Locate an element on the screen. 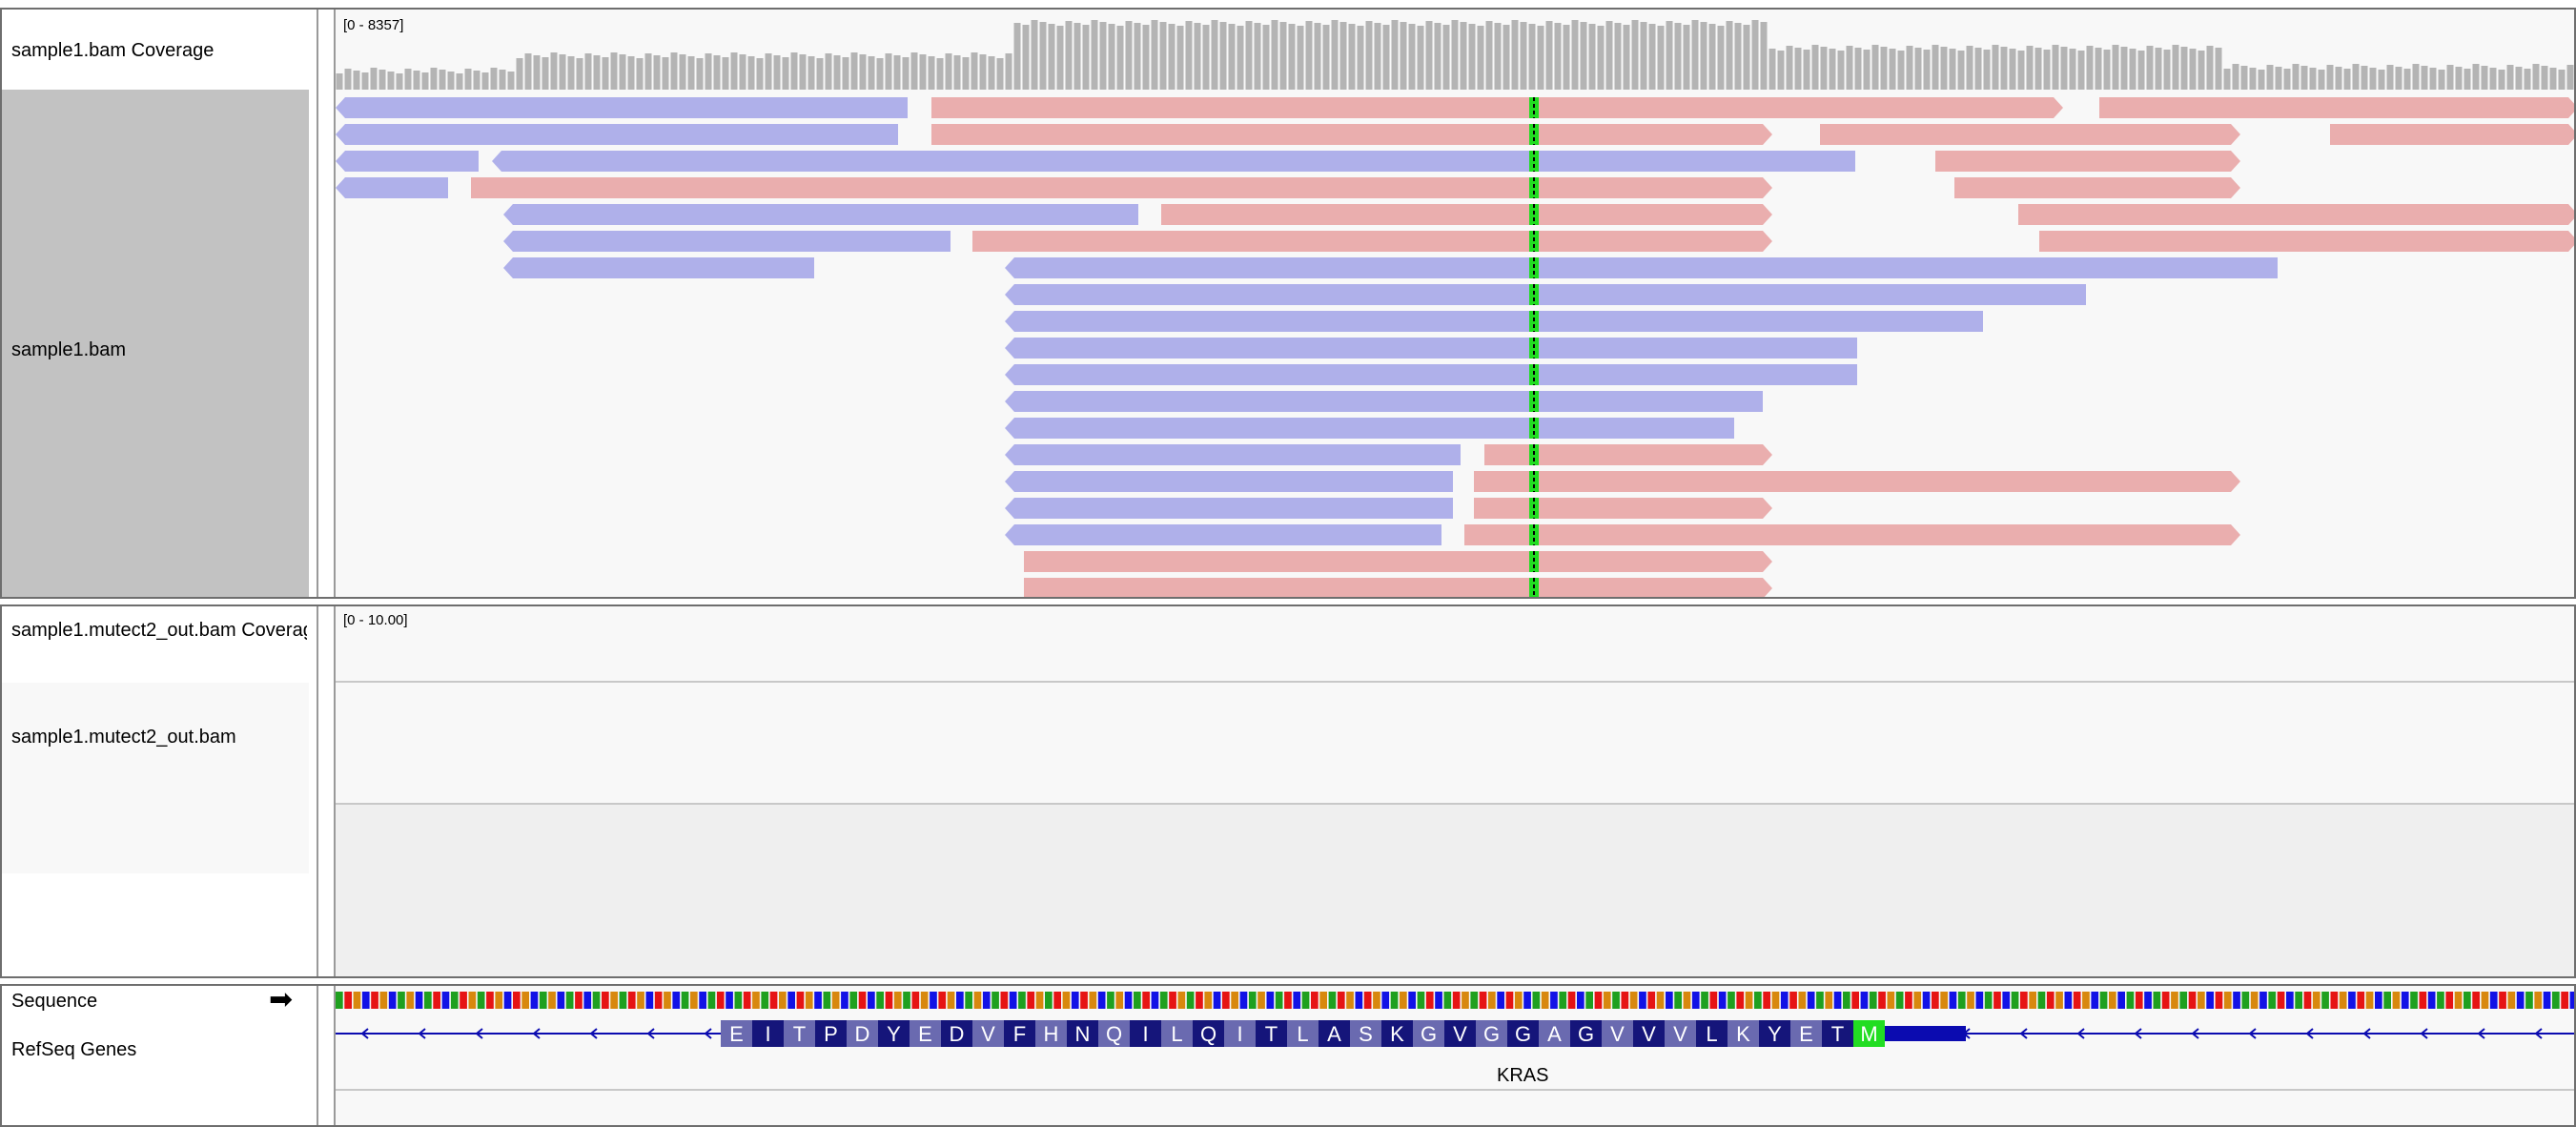 This screenshot has height=1127, width=2576. coverage-histogram is located at coordinates (1455, 51).